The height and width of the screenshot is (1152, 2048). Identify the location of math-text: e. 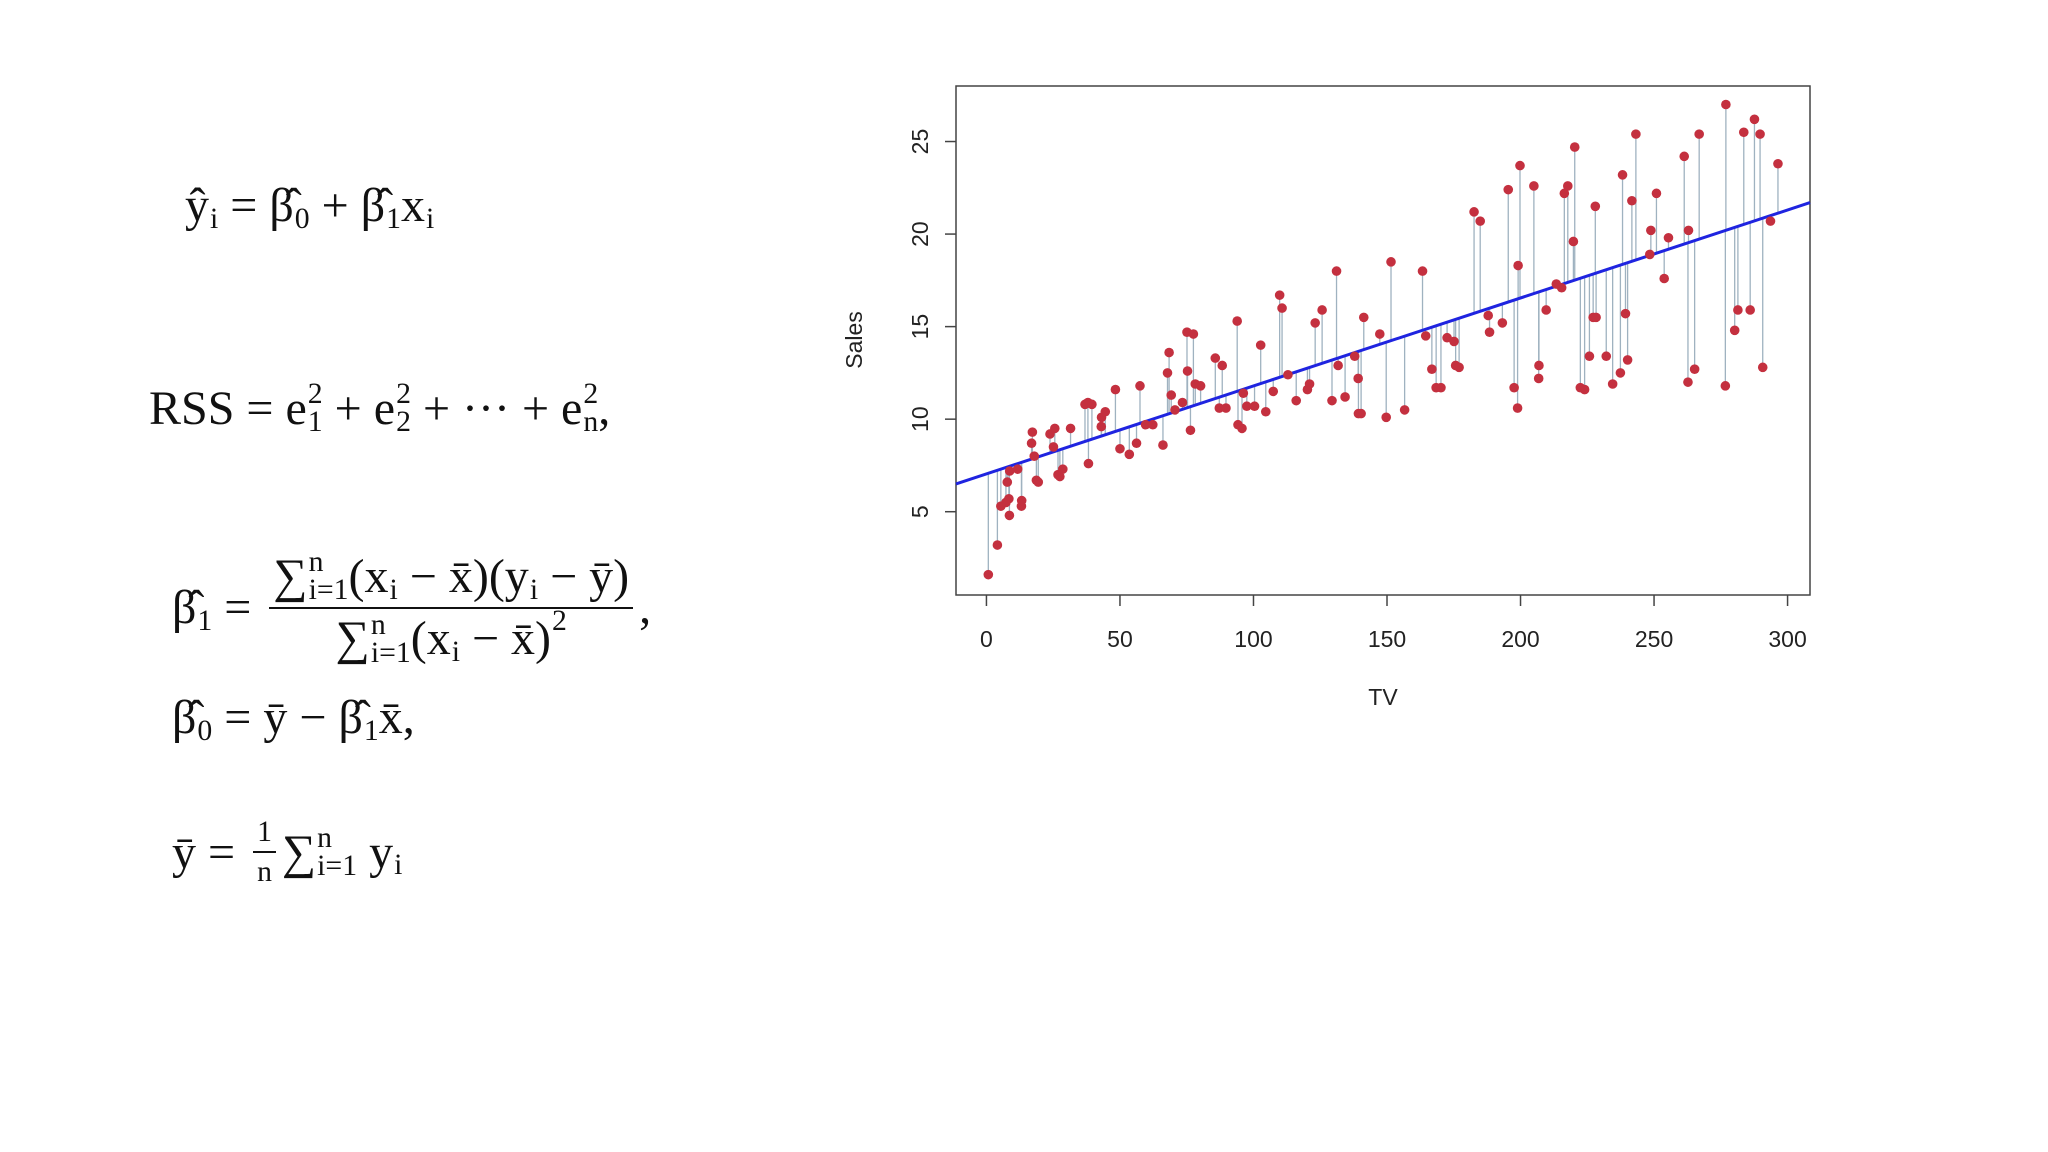
(384, 408).